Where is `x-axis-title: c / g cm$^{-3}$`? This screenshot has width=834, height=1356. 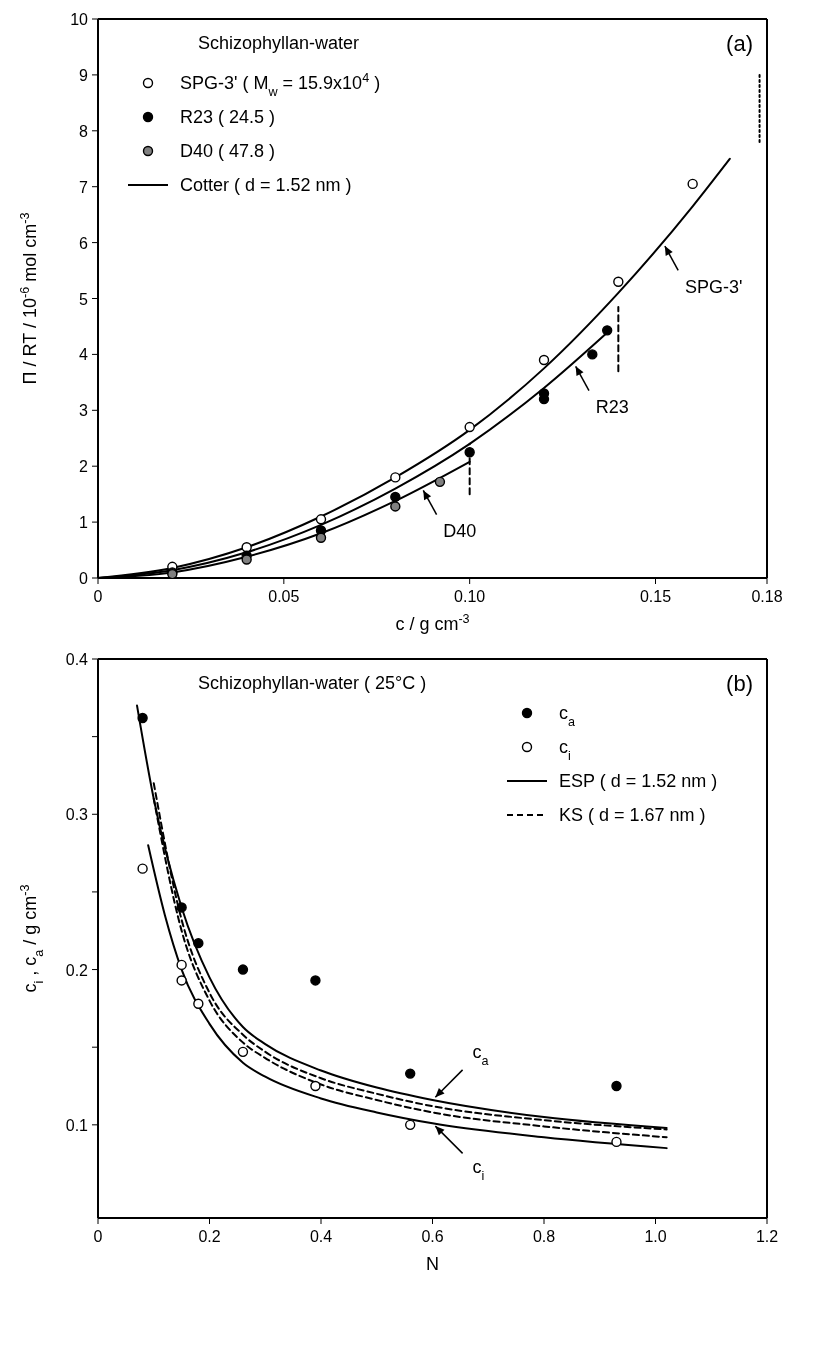
x-axis-title: c / g cm$^{-3}$ is located at coordinates (432, 623).